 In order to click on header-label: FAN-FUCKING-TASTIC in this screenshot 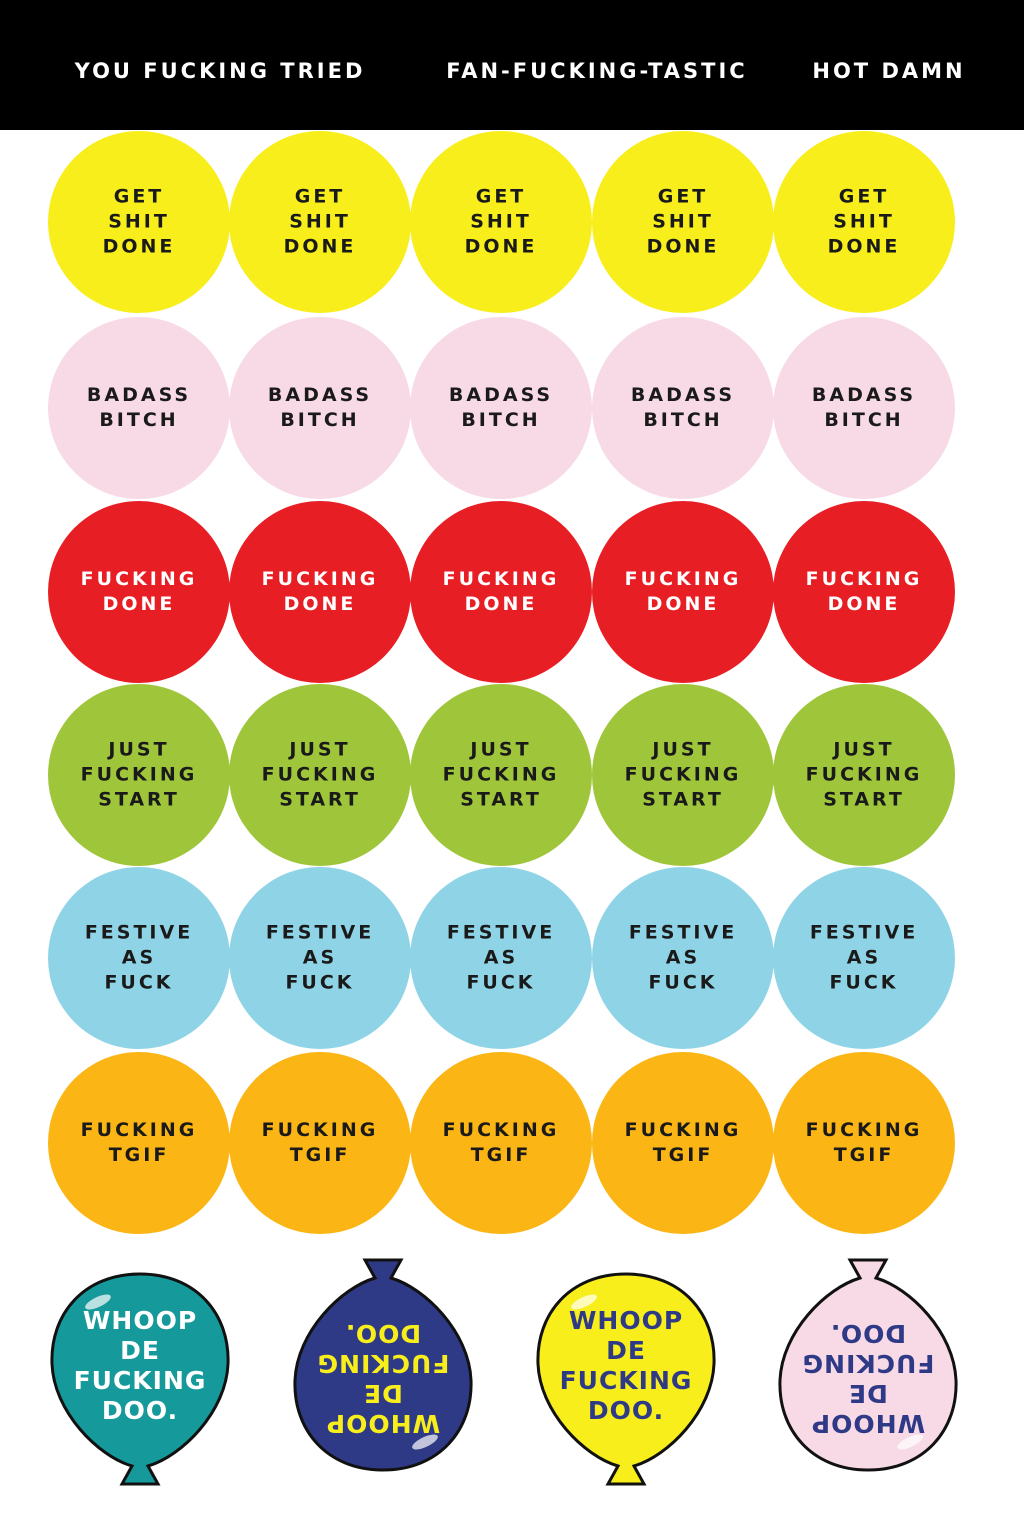, I will do `click(596, 71)`.